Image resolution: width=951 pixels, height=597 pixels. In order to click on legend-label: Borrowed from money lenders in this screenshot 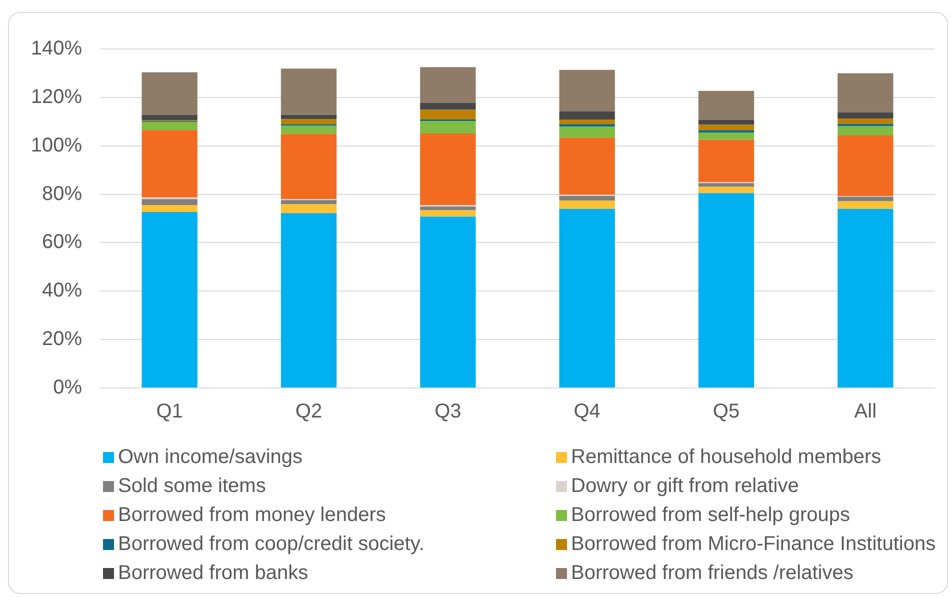, I will do `click(252, 515)`.